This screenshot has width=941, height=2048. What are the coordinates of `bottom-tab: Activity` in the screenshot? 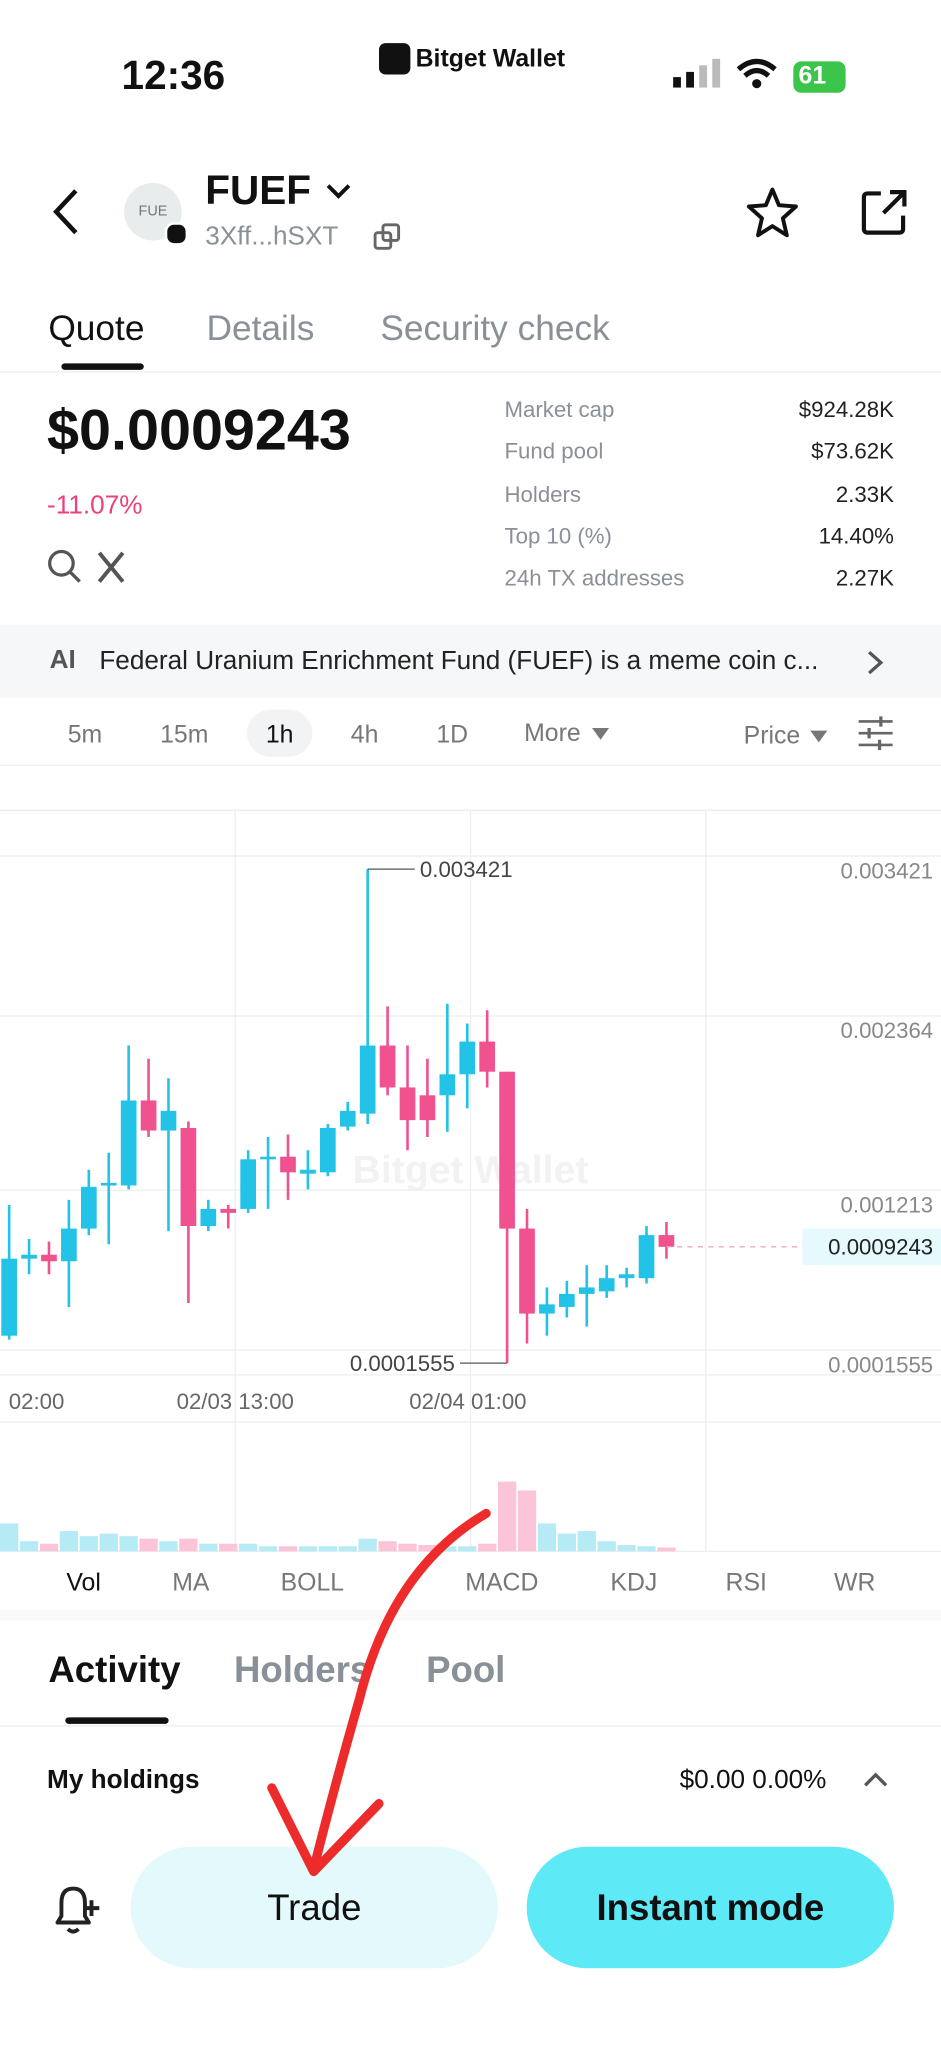 It's located at (114, 1669).